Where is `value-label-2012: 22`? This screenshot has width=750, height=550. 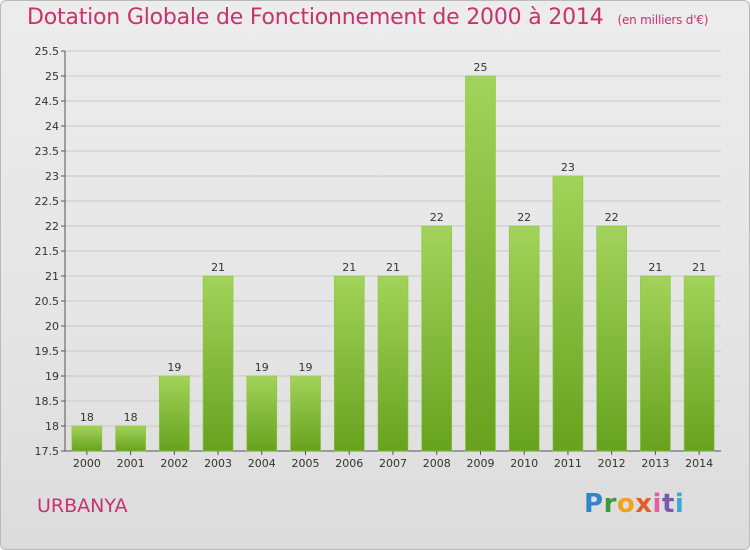 value-label-2012: 22 is located at coordinates (612, 217).